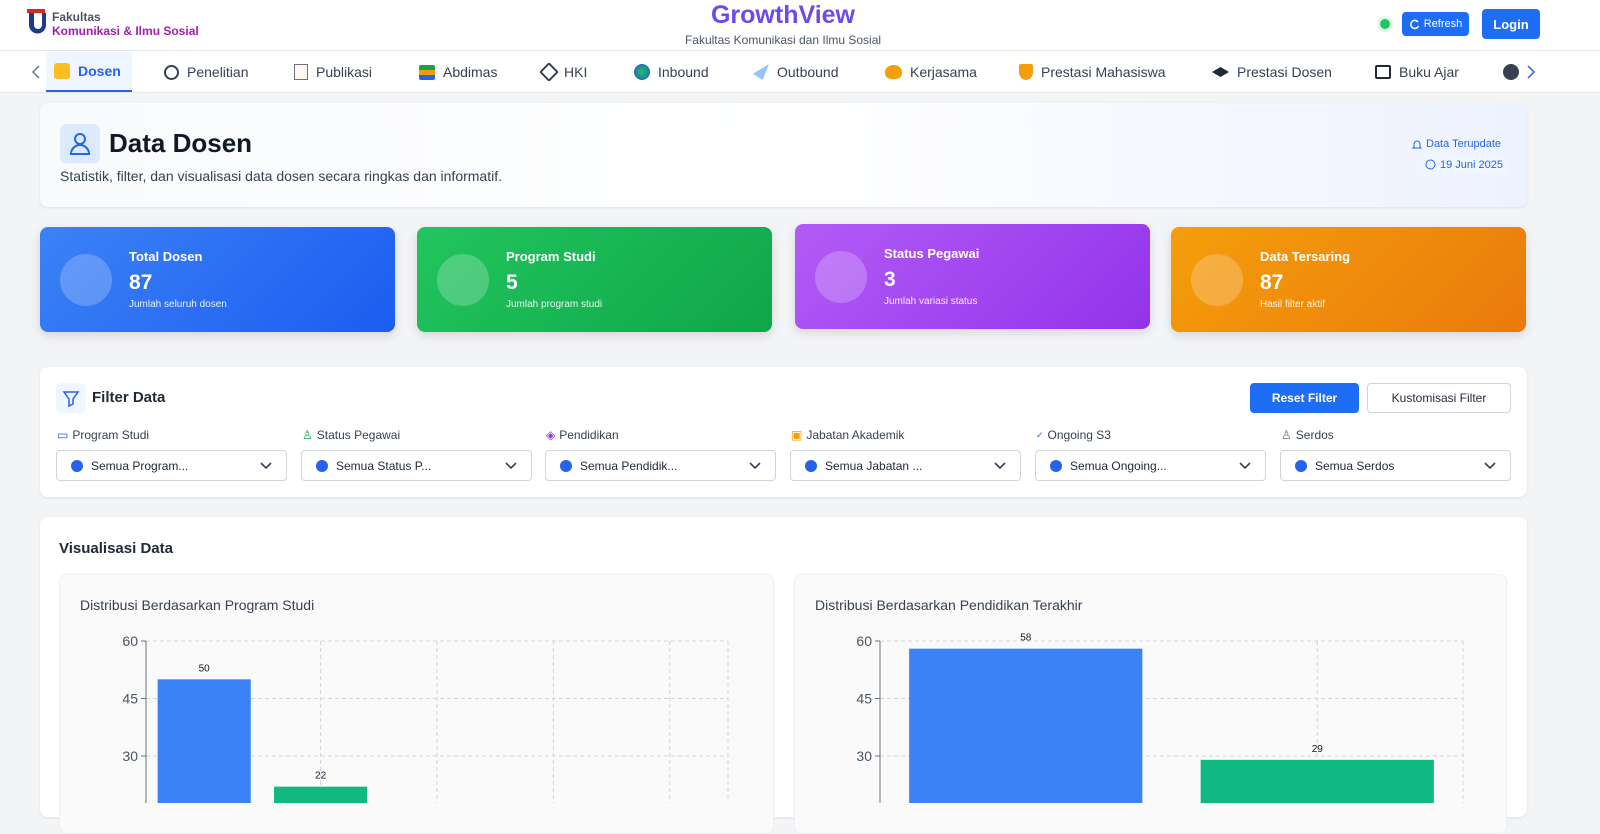  I want to click on stat-card: Data Tersaring 87 Hasil filter aktif, so click(1348, 279).